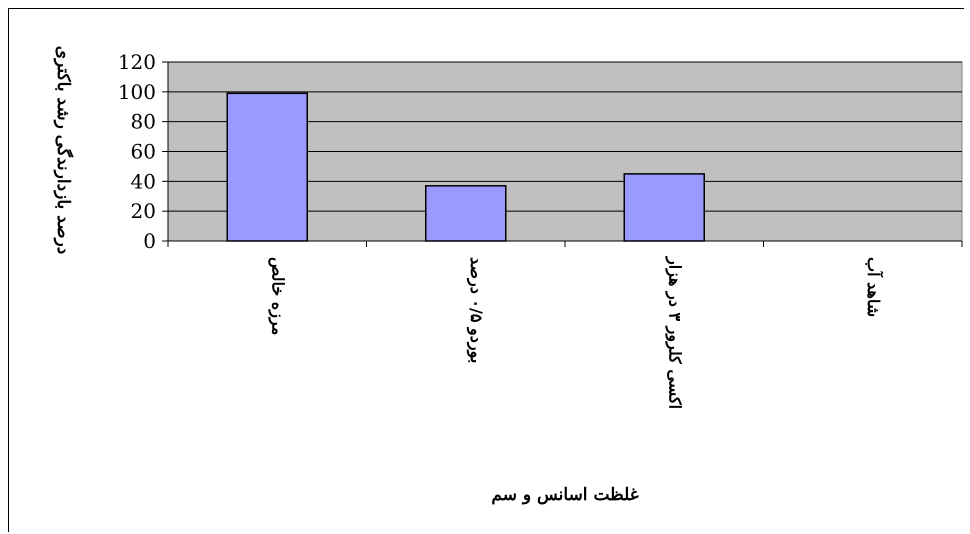 This screenshot has width=970, height=534. What do you see at coordinates (476, 310) in the screenshot?
I see `x-category-label: بوردو ۰/۵ درصد` at bounding box center [476, 310].